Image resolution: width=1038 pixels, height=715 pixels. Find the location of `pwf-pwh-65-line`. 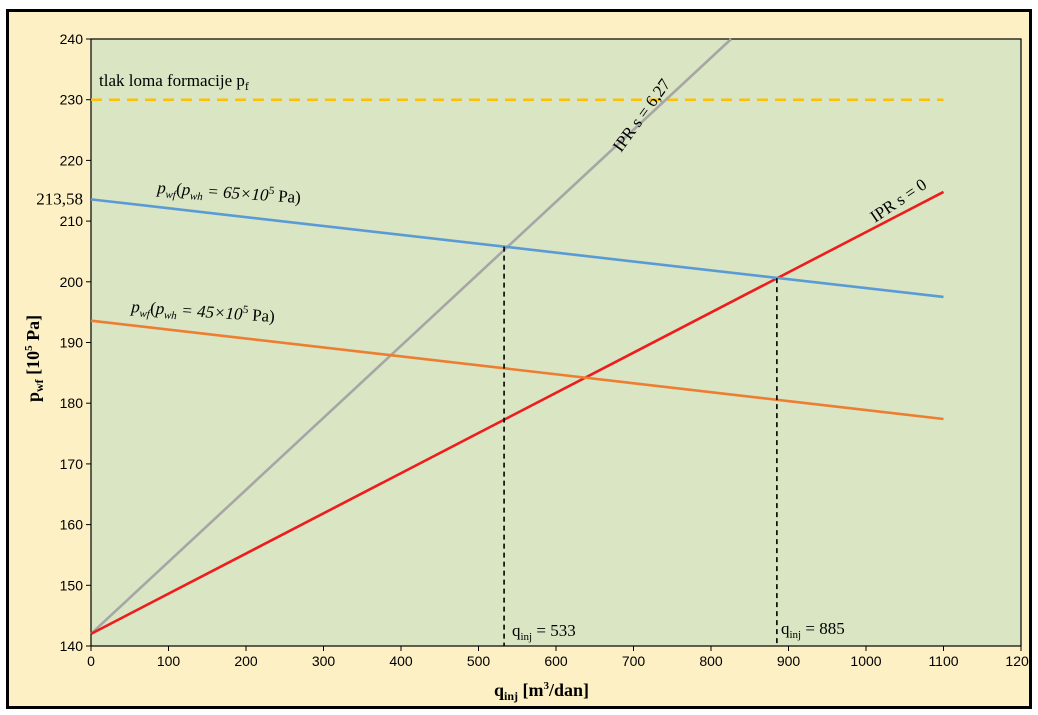

pwf-pwh-65-line is located at coordinates (517, 248).